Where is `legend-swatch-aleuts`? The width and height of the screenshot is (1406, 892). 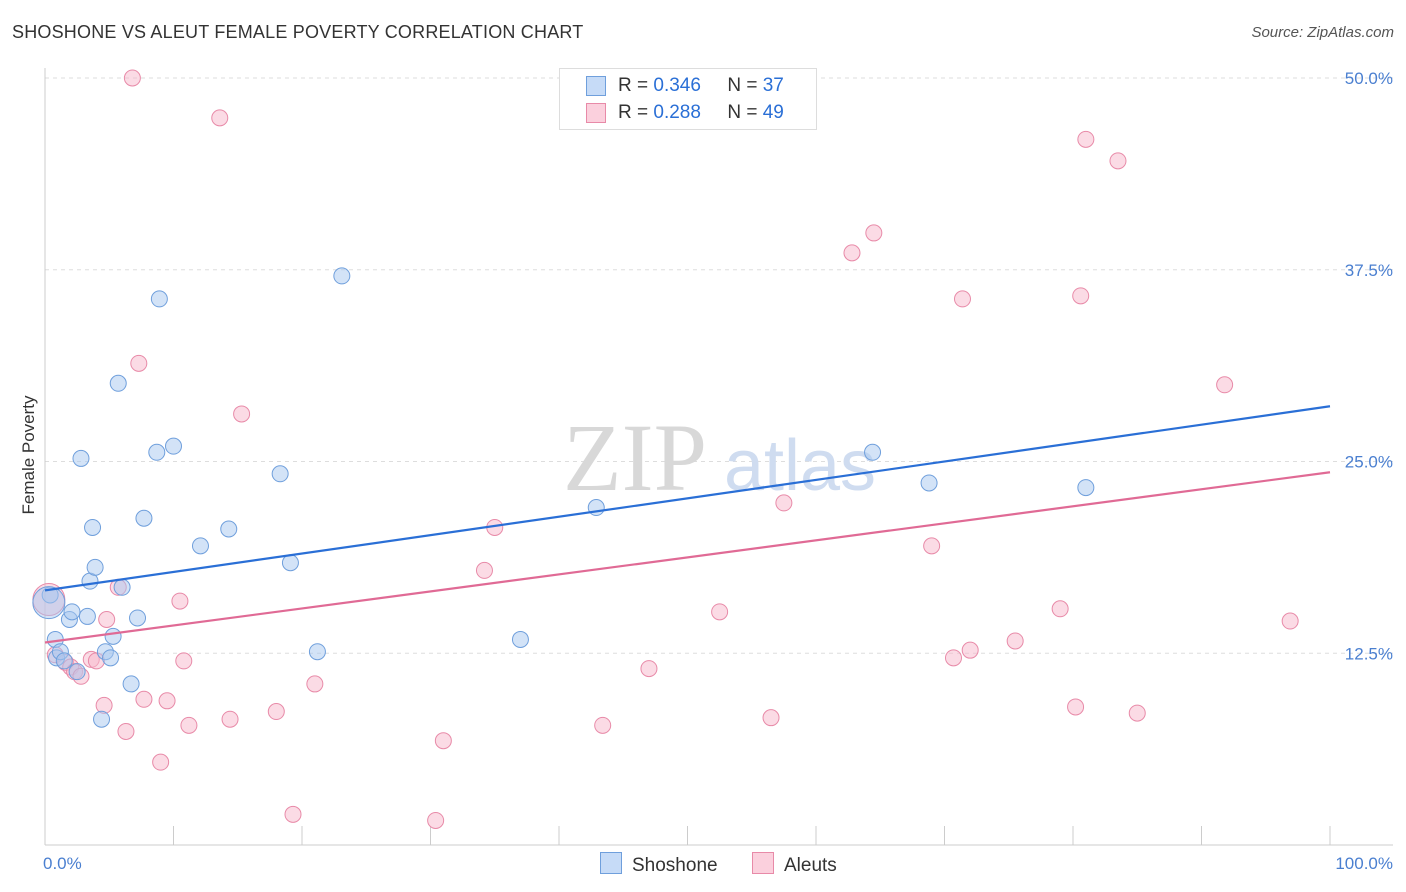 legend-swatch-aleuts is located at coordinates (596, 113).